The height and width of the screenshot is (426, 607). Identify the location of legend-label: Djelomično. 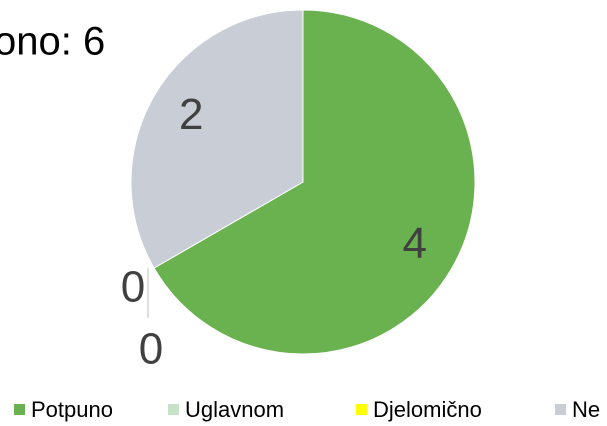
(427, 409).